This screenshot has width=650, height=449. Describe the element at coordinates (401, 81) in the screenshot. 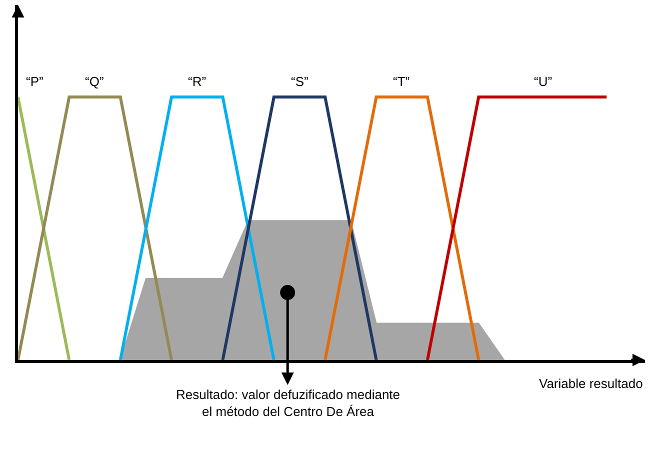

I see `series-label: “T”` at that location.